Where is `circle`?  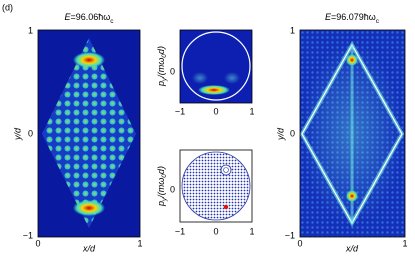 circle is located at coordinates (216, 66).